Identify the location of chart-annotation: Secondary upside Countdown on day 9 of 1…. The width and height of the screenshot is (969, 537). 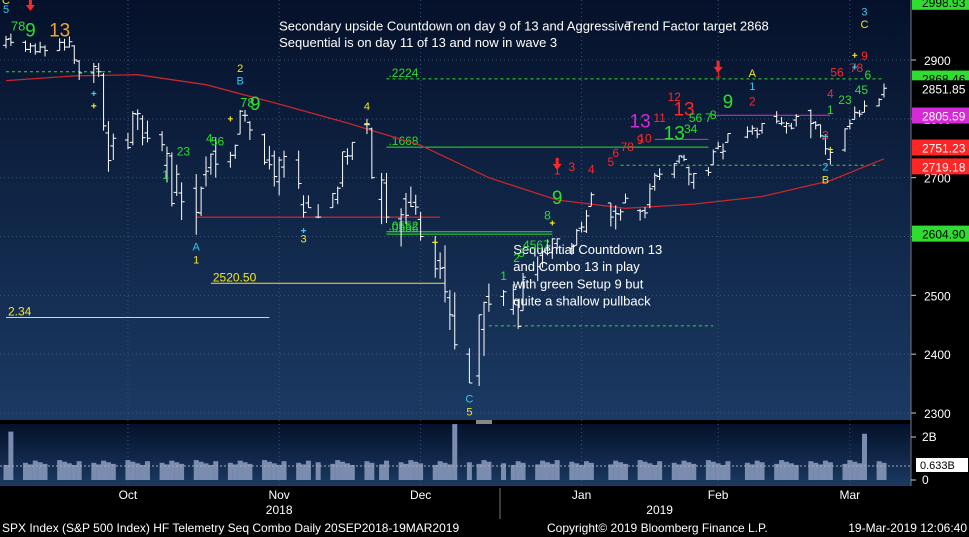
(455, 26).